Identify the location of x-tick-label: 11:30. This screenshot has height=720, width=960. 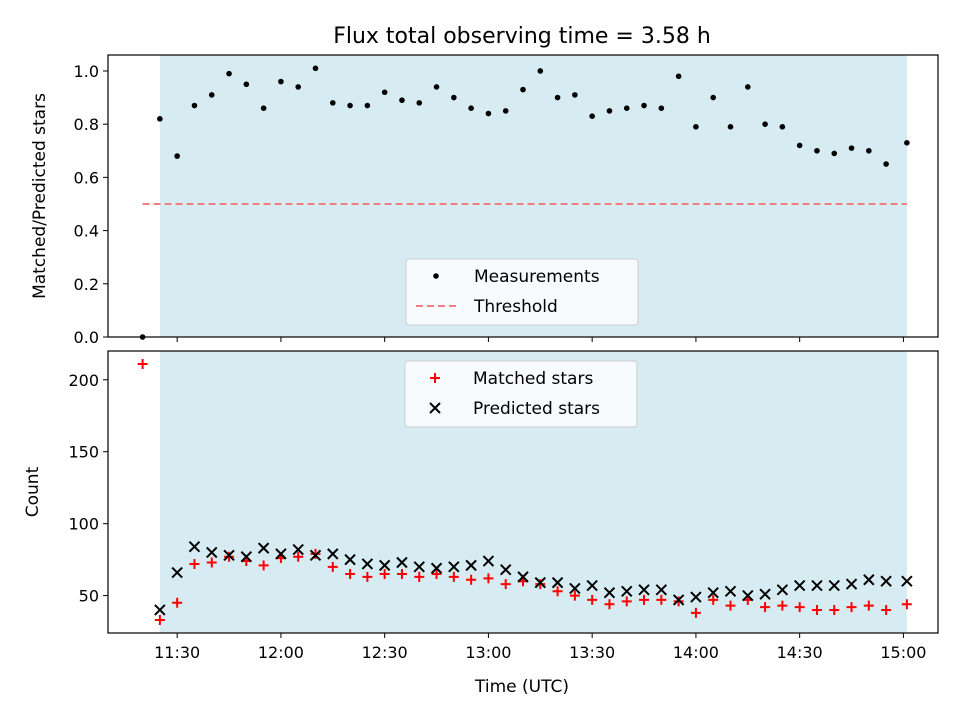
(177, 652).